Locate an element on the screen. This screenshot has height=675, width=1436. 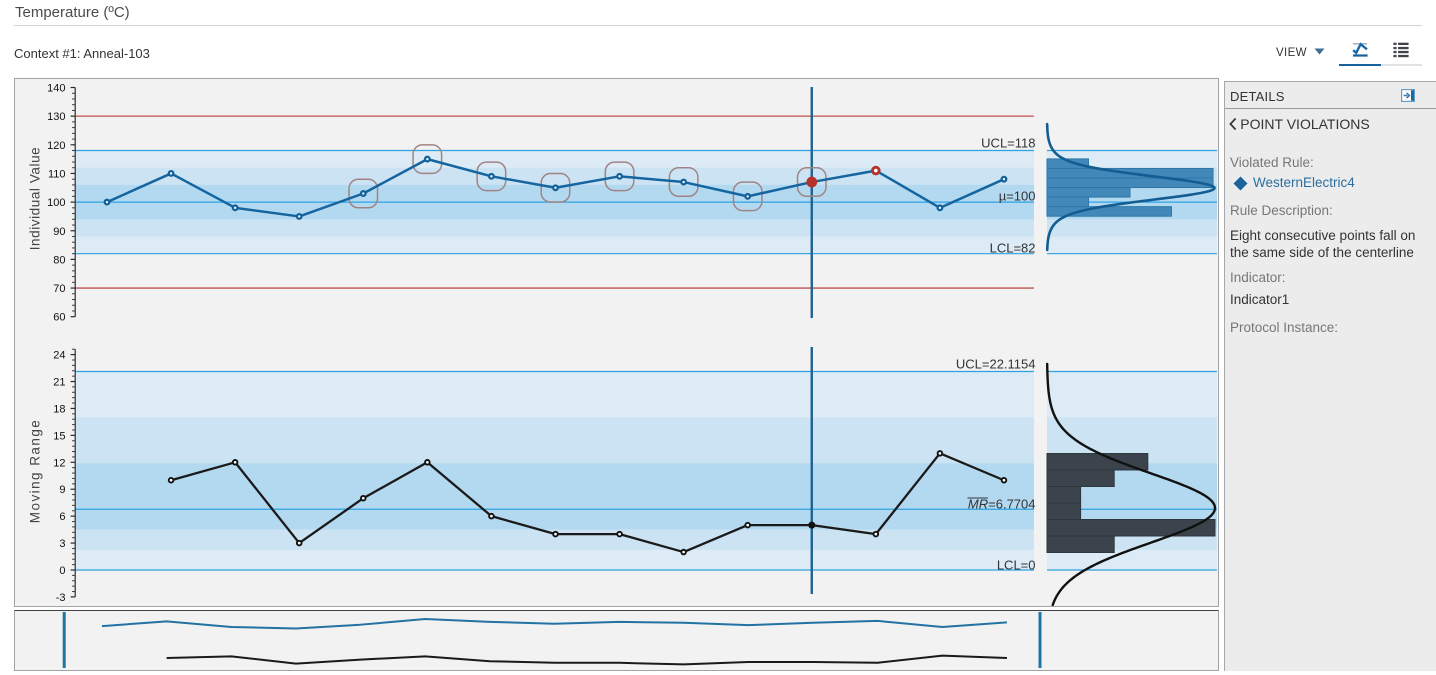
svg-text: Individual Value is located at coordinates (35, 198).